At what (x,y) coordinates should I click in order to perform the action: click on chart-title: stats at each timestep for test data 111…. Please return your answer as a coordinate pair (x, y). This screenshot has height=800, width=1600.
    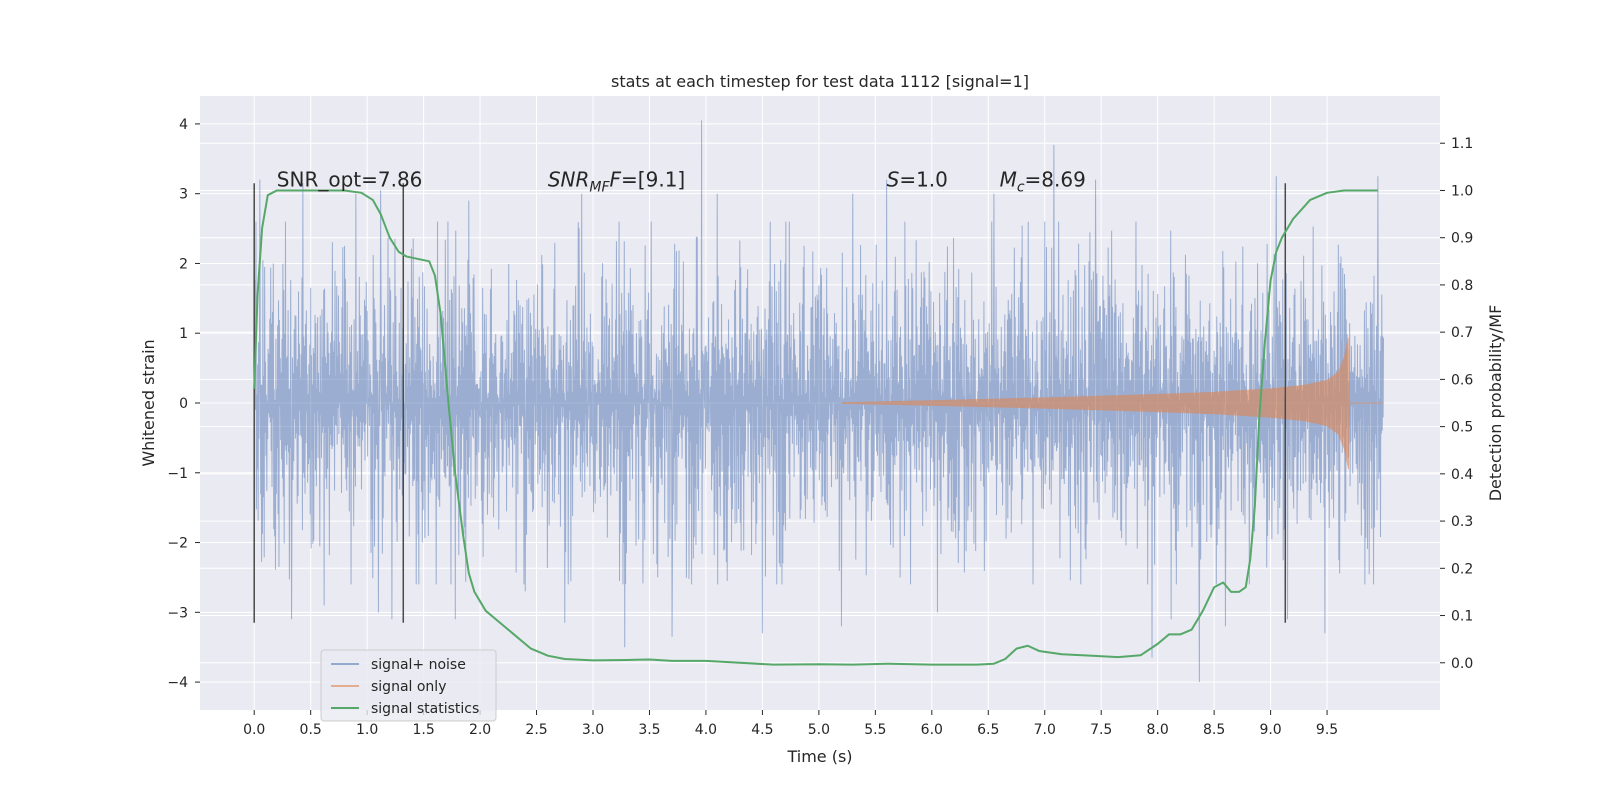
    Looking at the image, I should click on (820, 81).